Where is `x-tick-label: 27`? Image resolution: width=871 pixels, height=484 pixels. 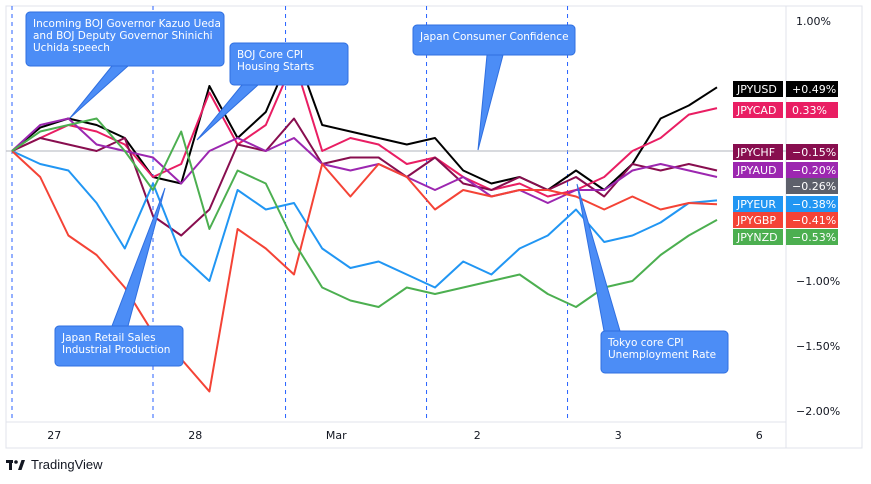
x-tick-label: 27 is located at coordinates (54, 435).